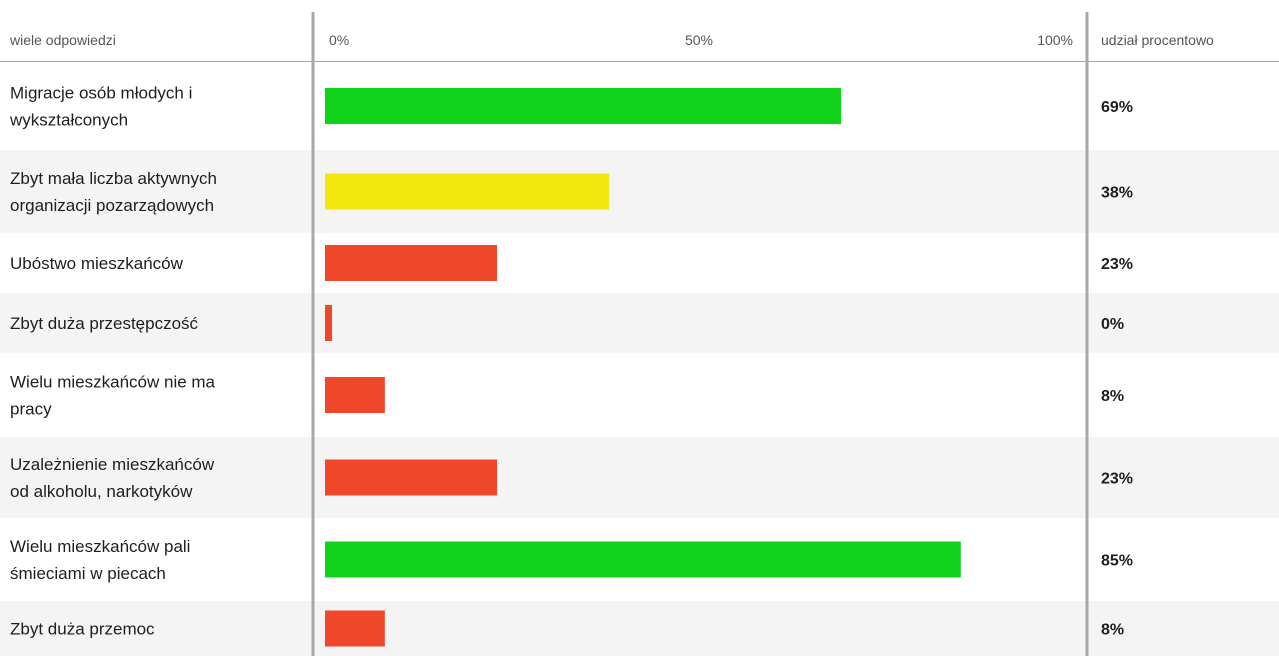  I want to click on category-label: Zbyt duża przemoc, so click(82, 629).